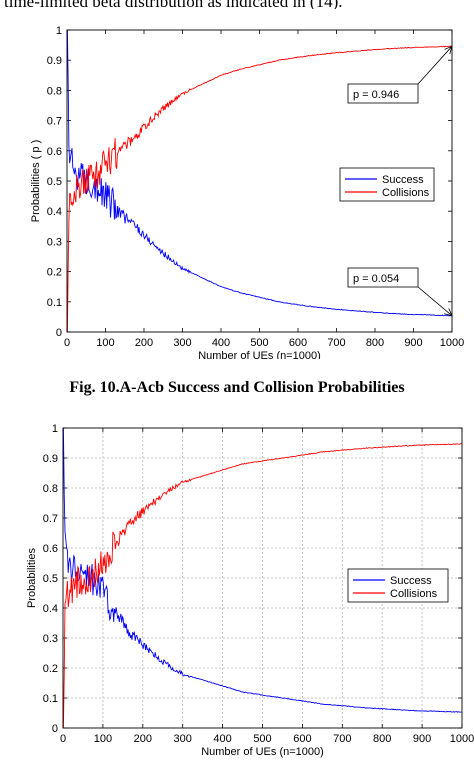 The image size is (474, 779). I want to click on y-axis-label: Probabilities ( p ), so click(36, 181).